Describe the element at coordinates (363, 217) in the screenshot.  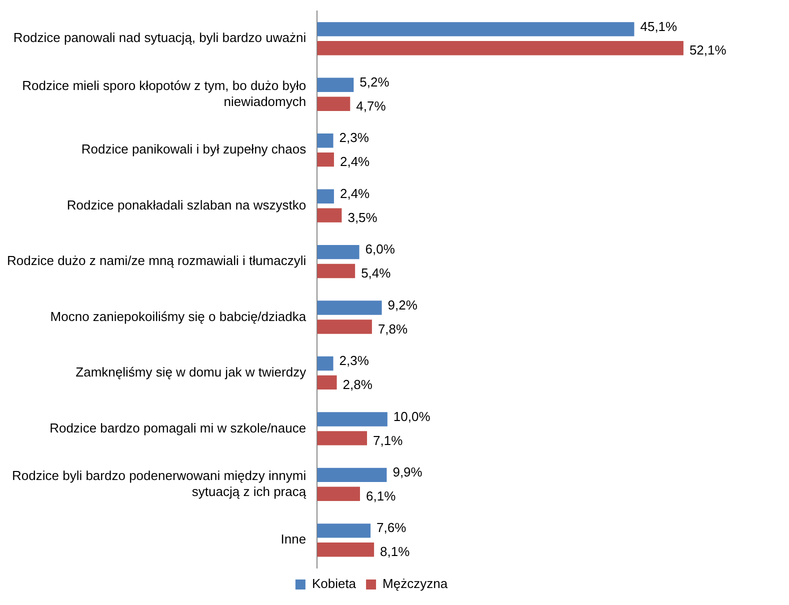
I see `data-label: 3,5%` at that location.